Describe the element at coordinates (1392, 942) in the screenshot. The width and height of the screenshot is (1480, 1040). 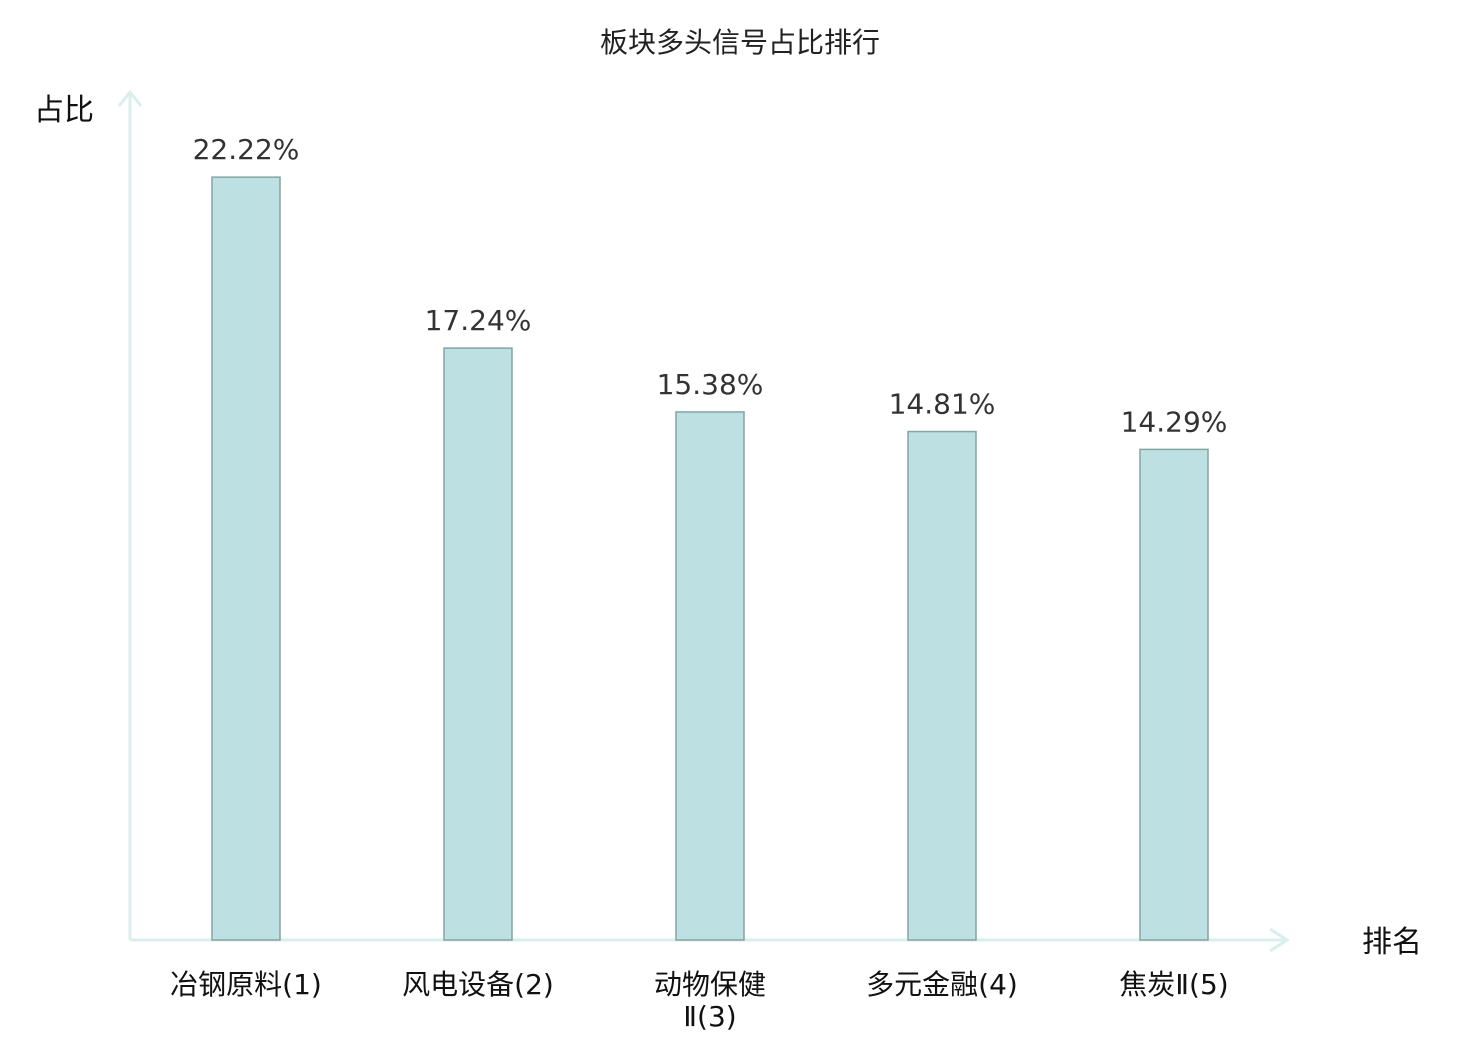
I see `x-axis-label: 排名` at that location.